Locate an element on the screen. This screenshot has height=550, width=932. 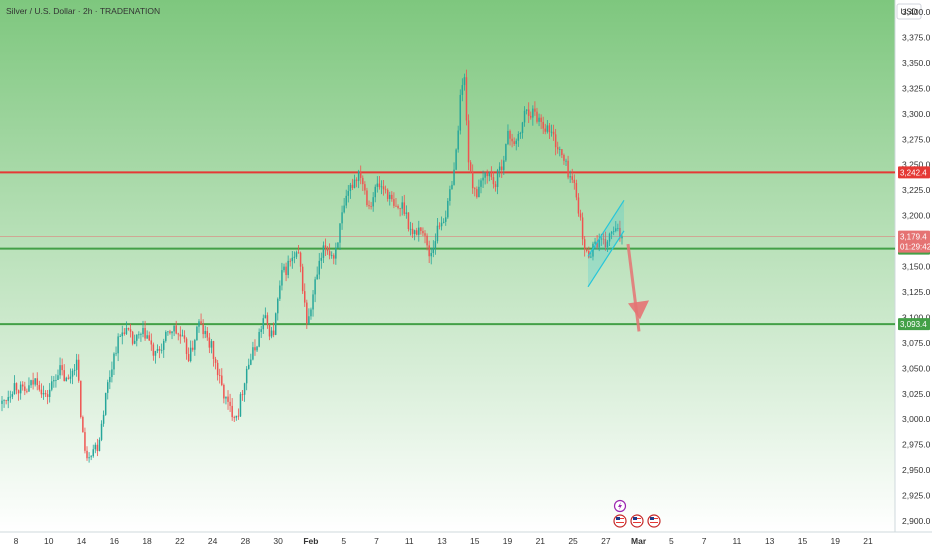
countdown-label: 01:29:42 is located at coordinates (916, 247).